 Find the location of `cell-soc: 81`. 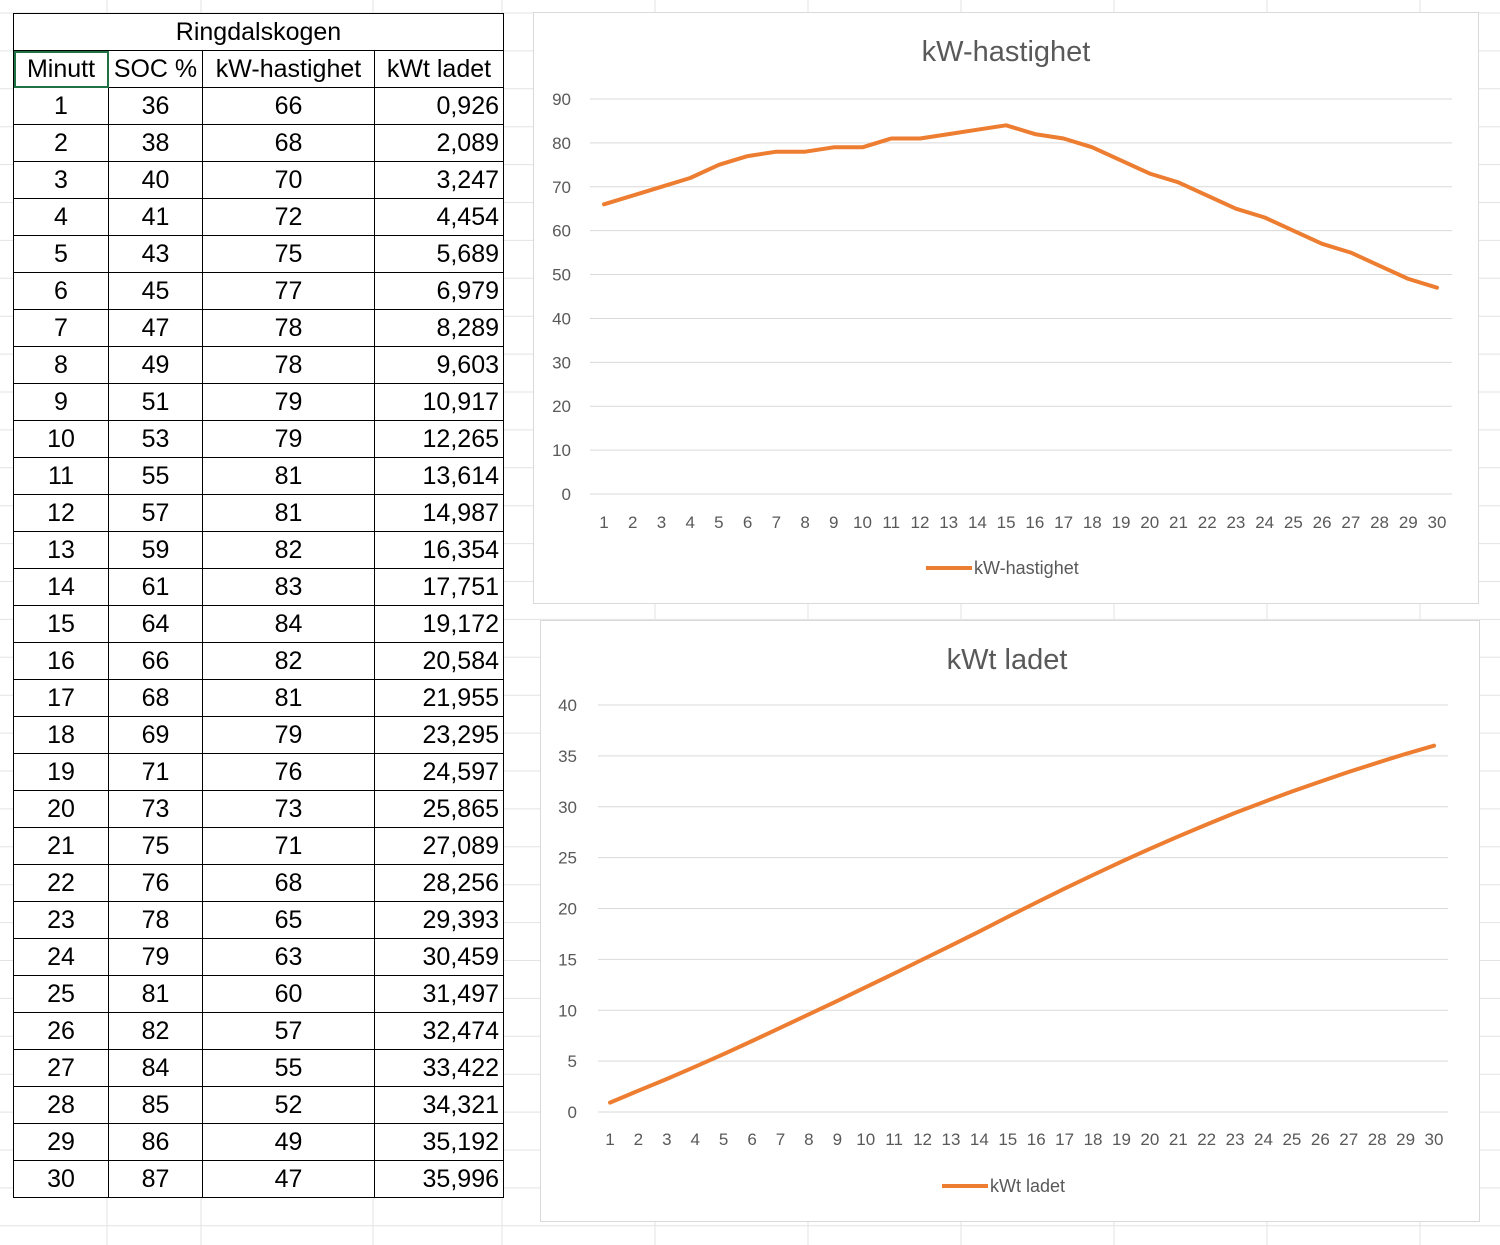

cell-soc: 81 is located at coordinates (155, 994).